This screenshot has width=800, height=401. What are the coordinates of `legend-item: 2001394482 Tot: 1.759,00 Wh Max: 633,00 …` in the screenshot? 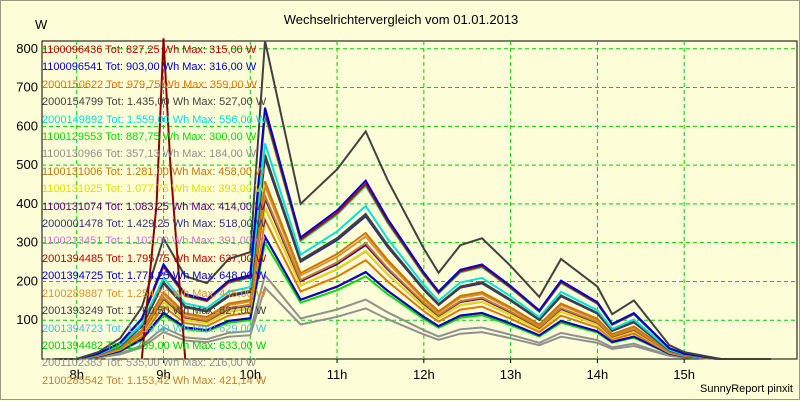 It's located at (154, 345).